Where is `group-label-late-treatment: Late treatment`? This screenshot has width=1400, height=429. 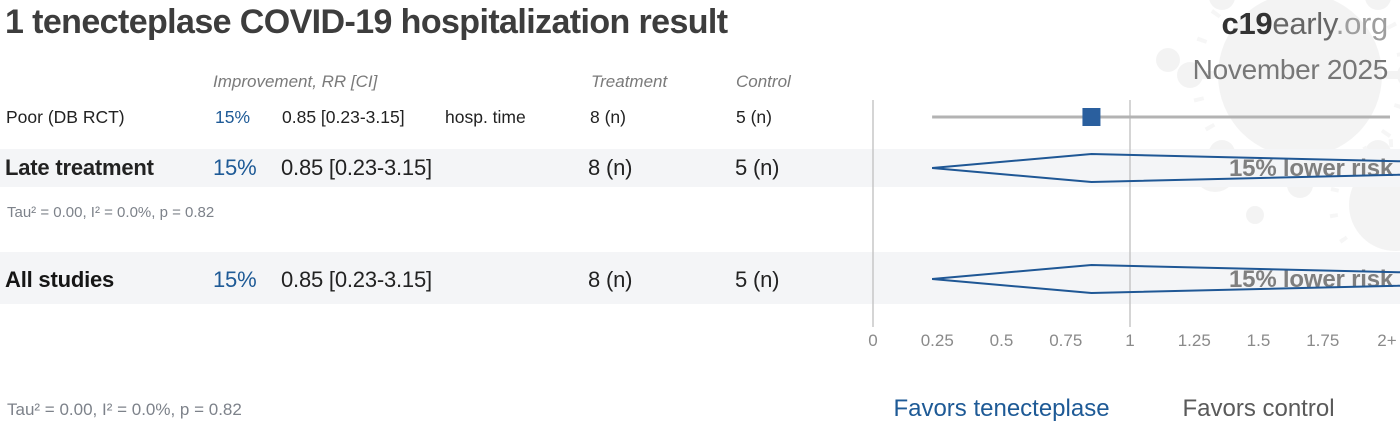 group-label-late-treatment: Late treatment is located at coordinates (79, 167).